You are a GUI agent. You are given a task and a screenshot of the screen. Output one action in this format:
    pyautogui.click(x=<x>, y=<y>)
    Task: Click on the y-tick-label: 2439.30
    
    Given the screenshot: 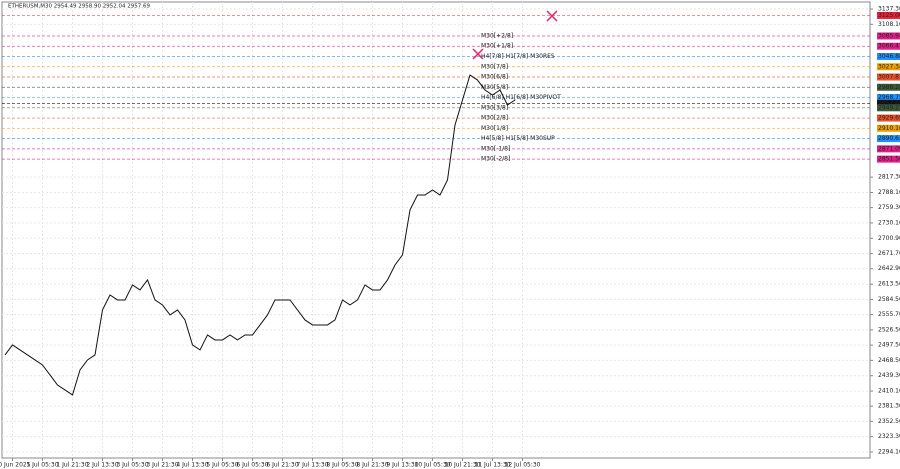 What is the action you would take?
    pyautogui.click(x=889, y=375)
    